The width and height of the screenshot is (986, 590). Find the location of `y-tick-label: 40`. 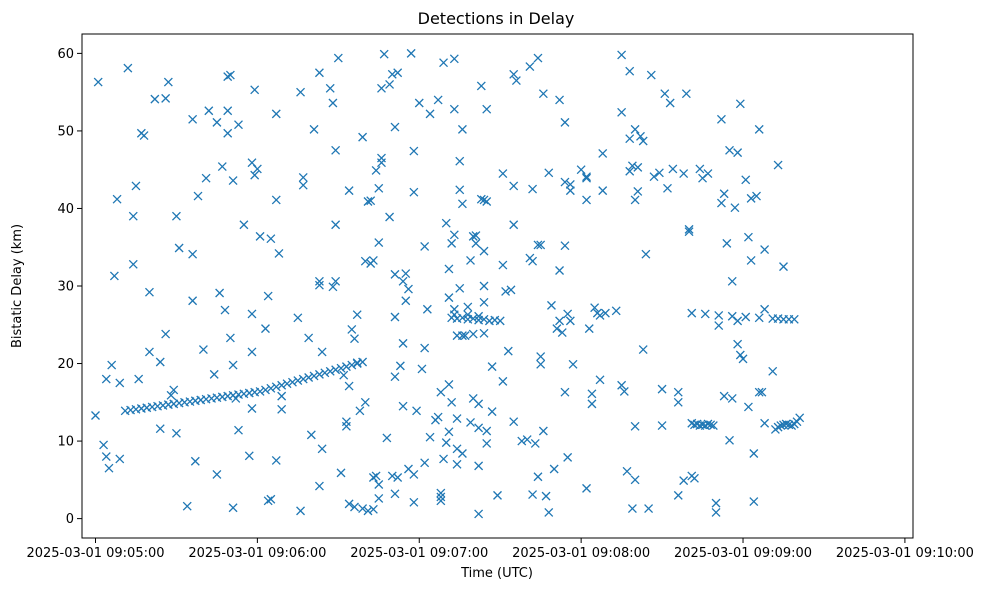

y-tick-label: 40 is located at coordinates (65, 209).